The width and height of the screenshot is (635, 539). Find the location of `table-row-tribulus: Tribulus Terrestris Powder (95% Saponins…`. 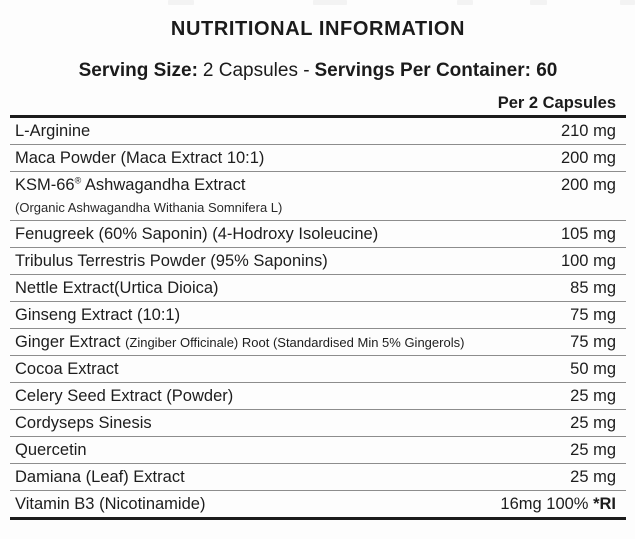

table-row-tribulus: Tribulus Terrestris Powder (95% Saponins… is located at coordinates (318, 261).